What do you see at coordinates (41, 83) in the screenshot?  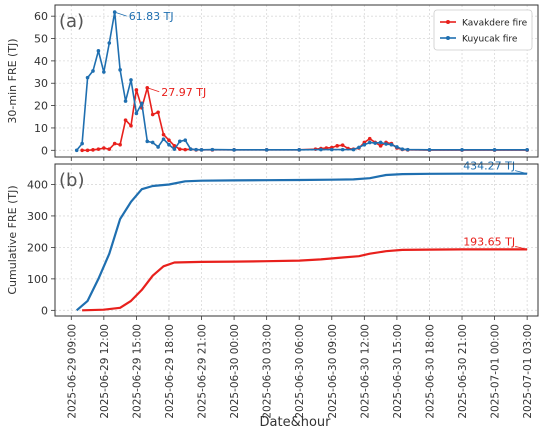 I see `y-tick-label: 30` at bounding box center [41, 83].